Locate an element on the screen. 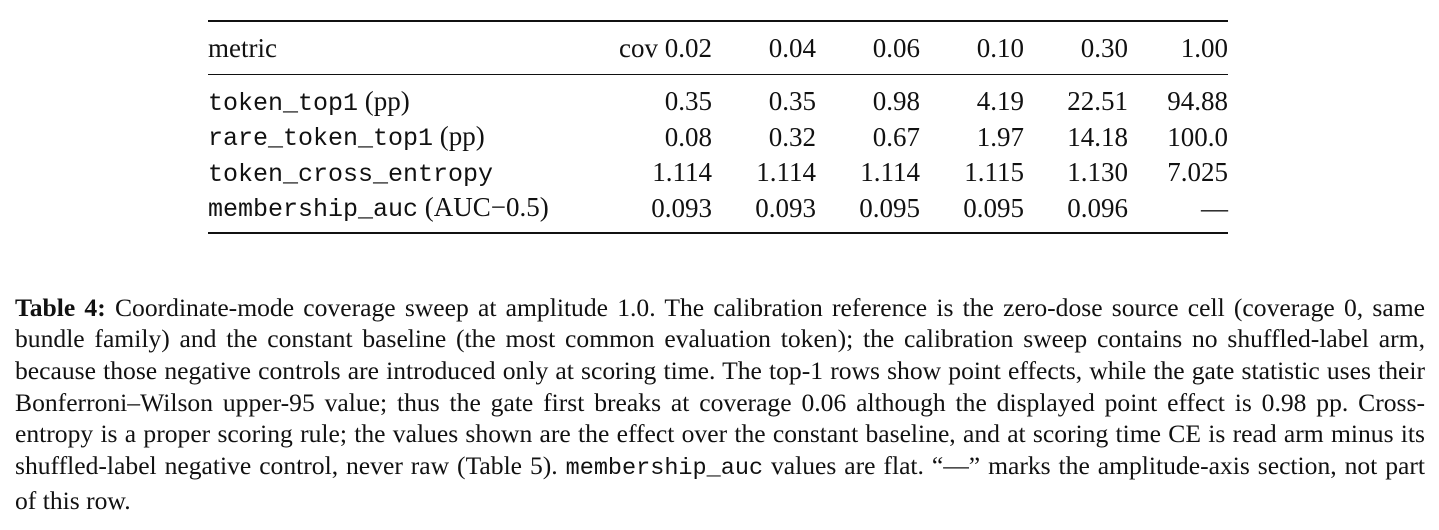  metric-code: rare_token_top1 is located at coordinates (321, 139).